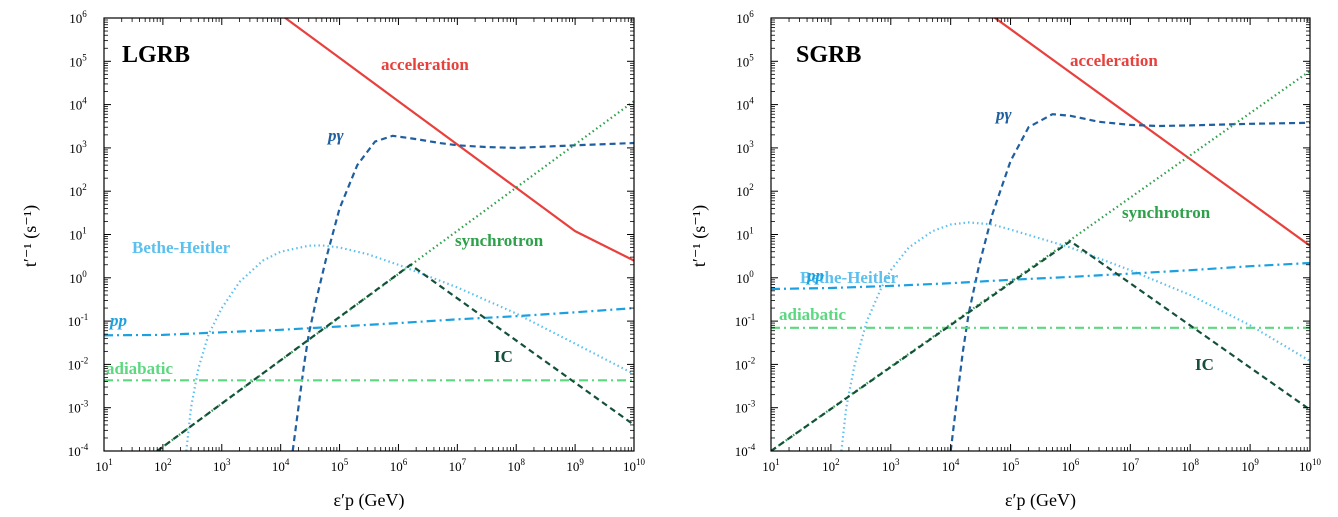  What do you see at coordinates (828, 55) in the screenshot?
I see `panel-label: SGRB` at bounding box center [828, 55].